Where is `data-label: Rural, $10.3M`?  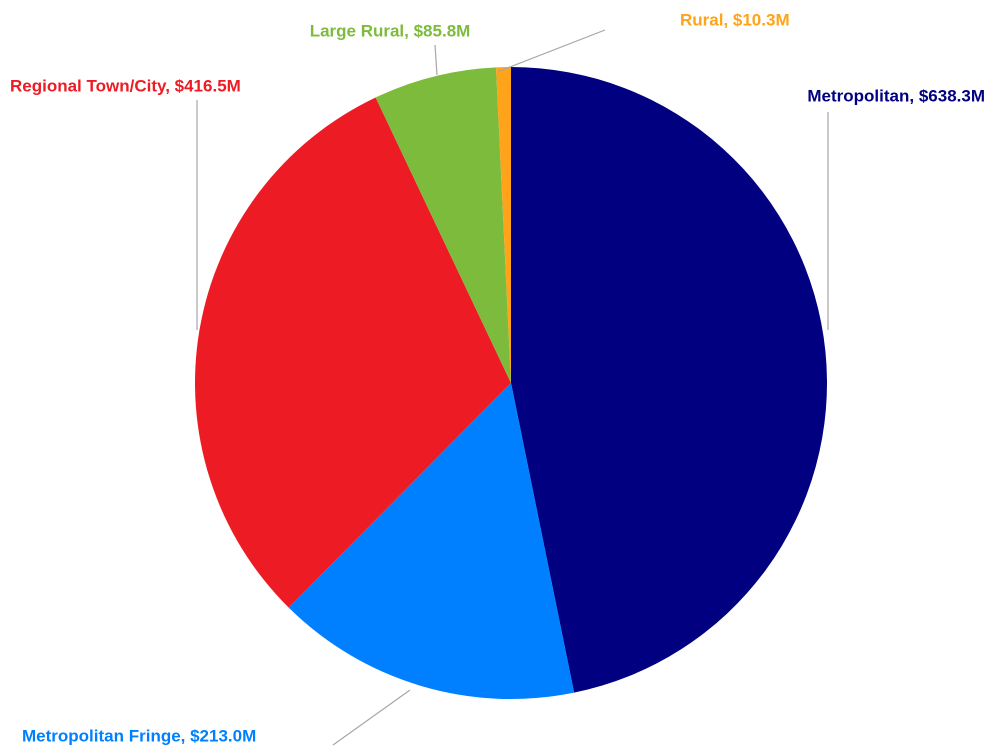 data-label: Rural, $10.3M is located at coordinates (735, 19).